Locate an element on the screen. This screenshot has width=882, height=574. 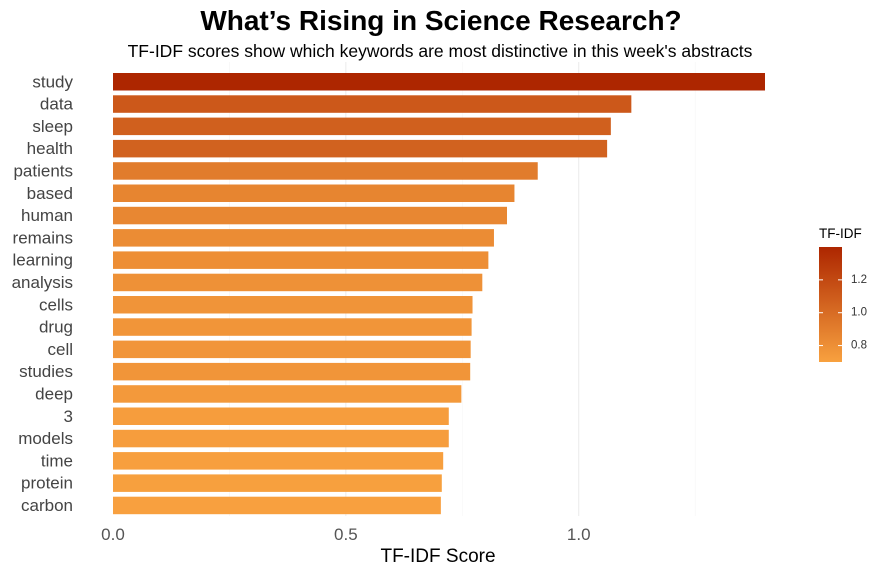
category-label: study is located at coordinates (52, 81).